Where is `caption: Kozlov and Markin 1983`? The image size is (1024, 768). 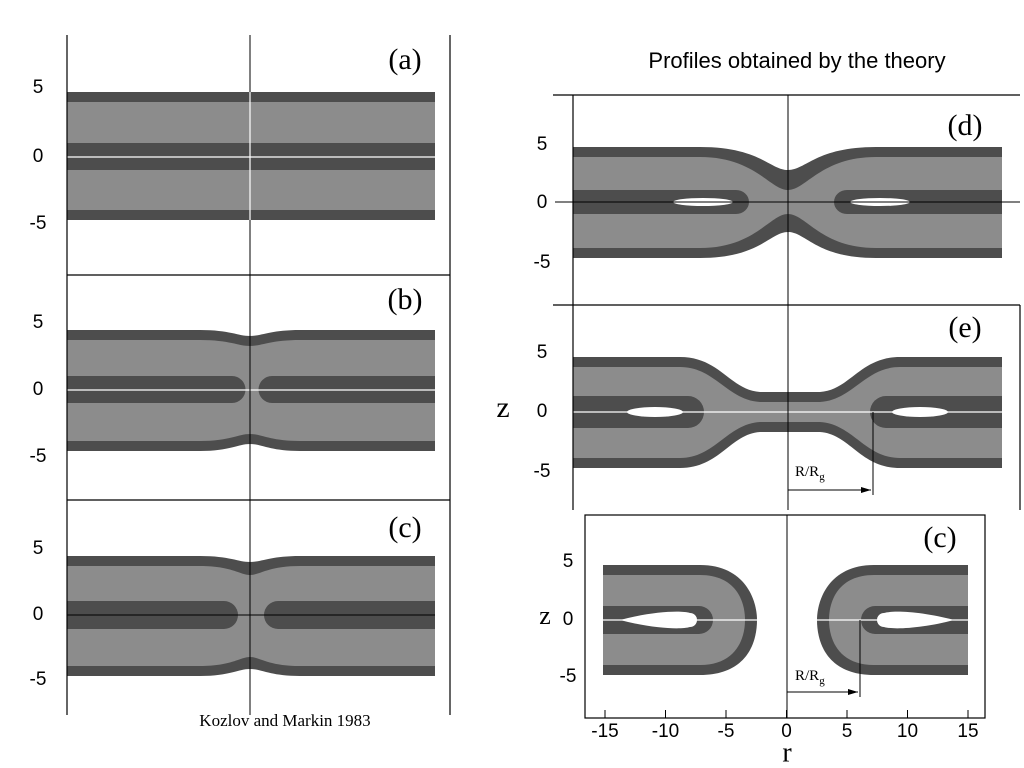
caption: Kozlov and Markin 1983 is located at coordinates (284, 720).